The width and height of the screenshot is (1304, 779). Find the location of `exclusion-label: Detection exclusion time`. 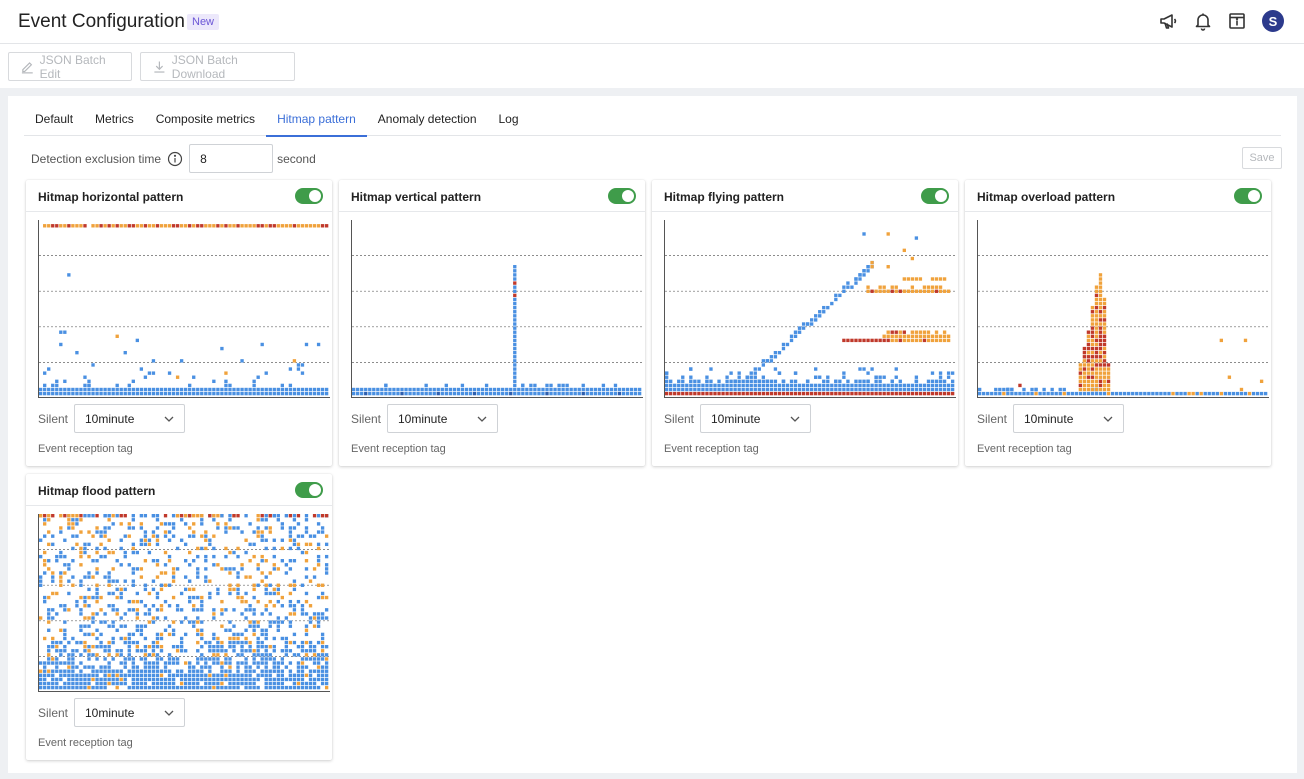

exclusion-label: Detection exclusion time is located at coordinates (96, 158).